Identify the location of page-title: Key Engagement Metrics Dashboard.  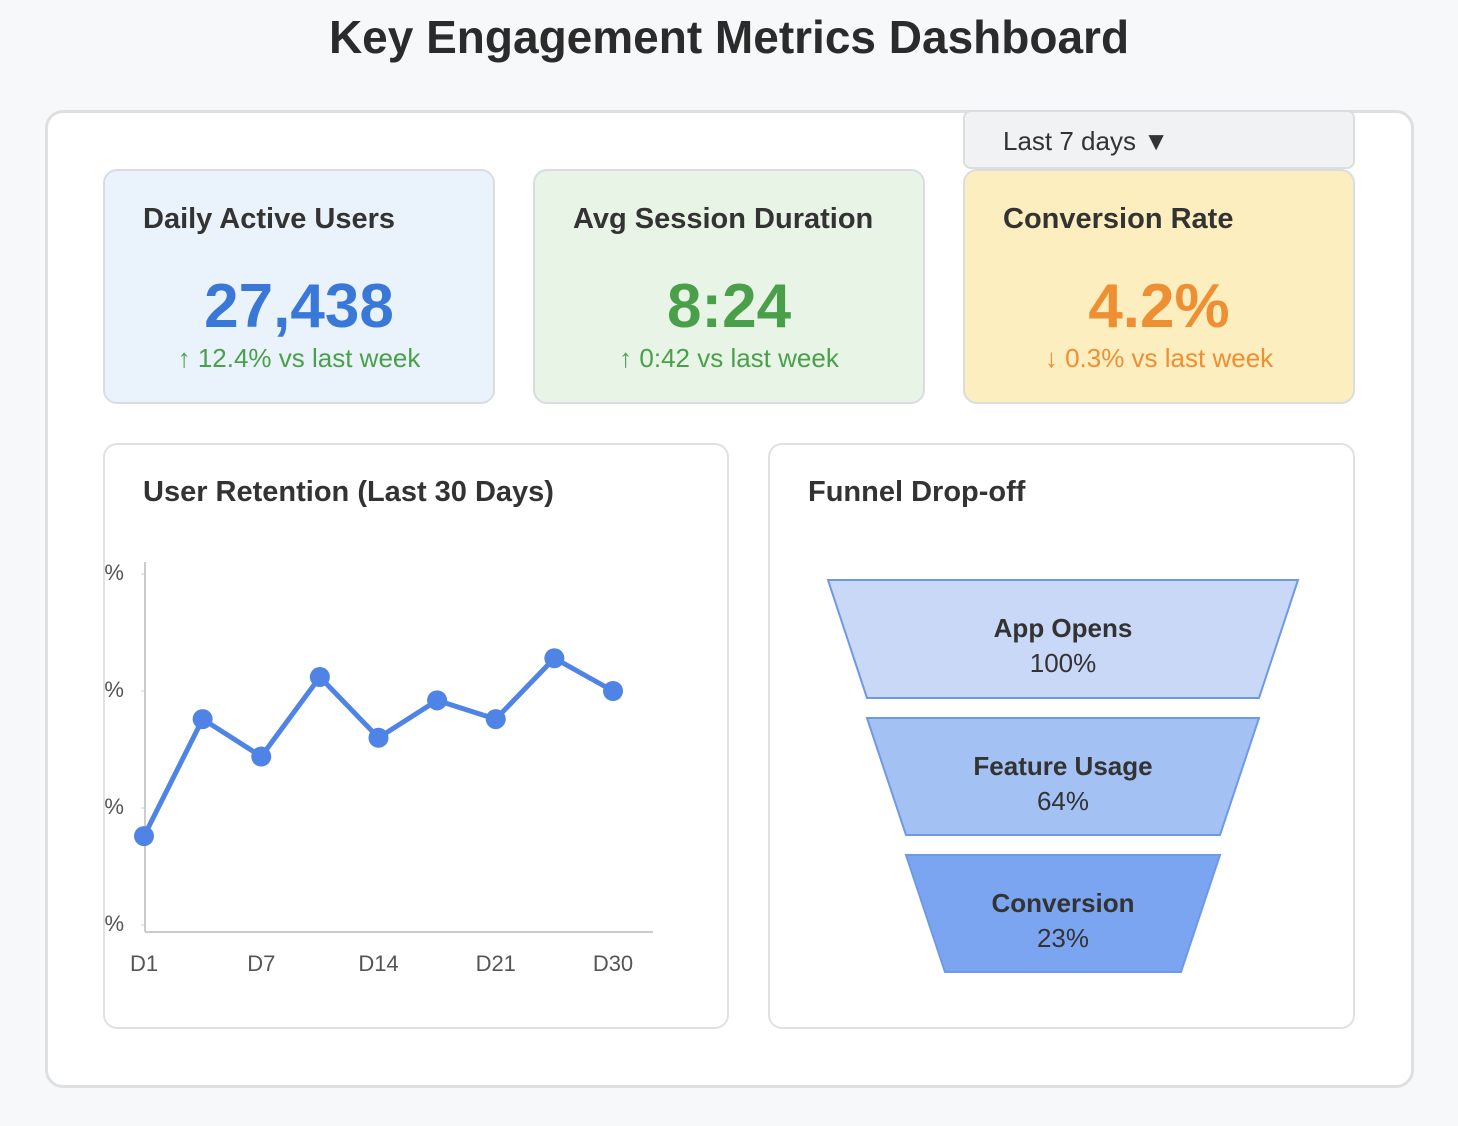
(729, 37).